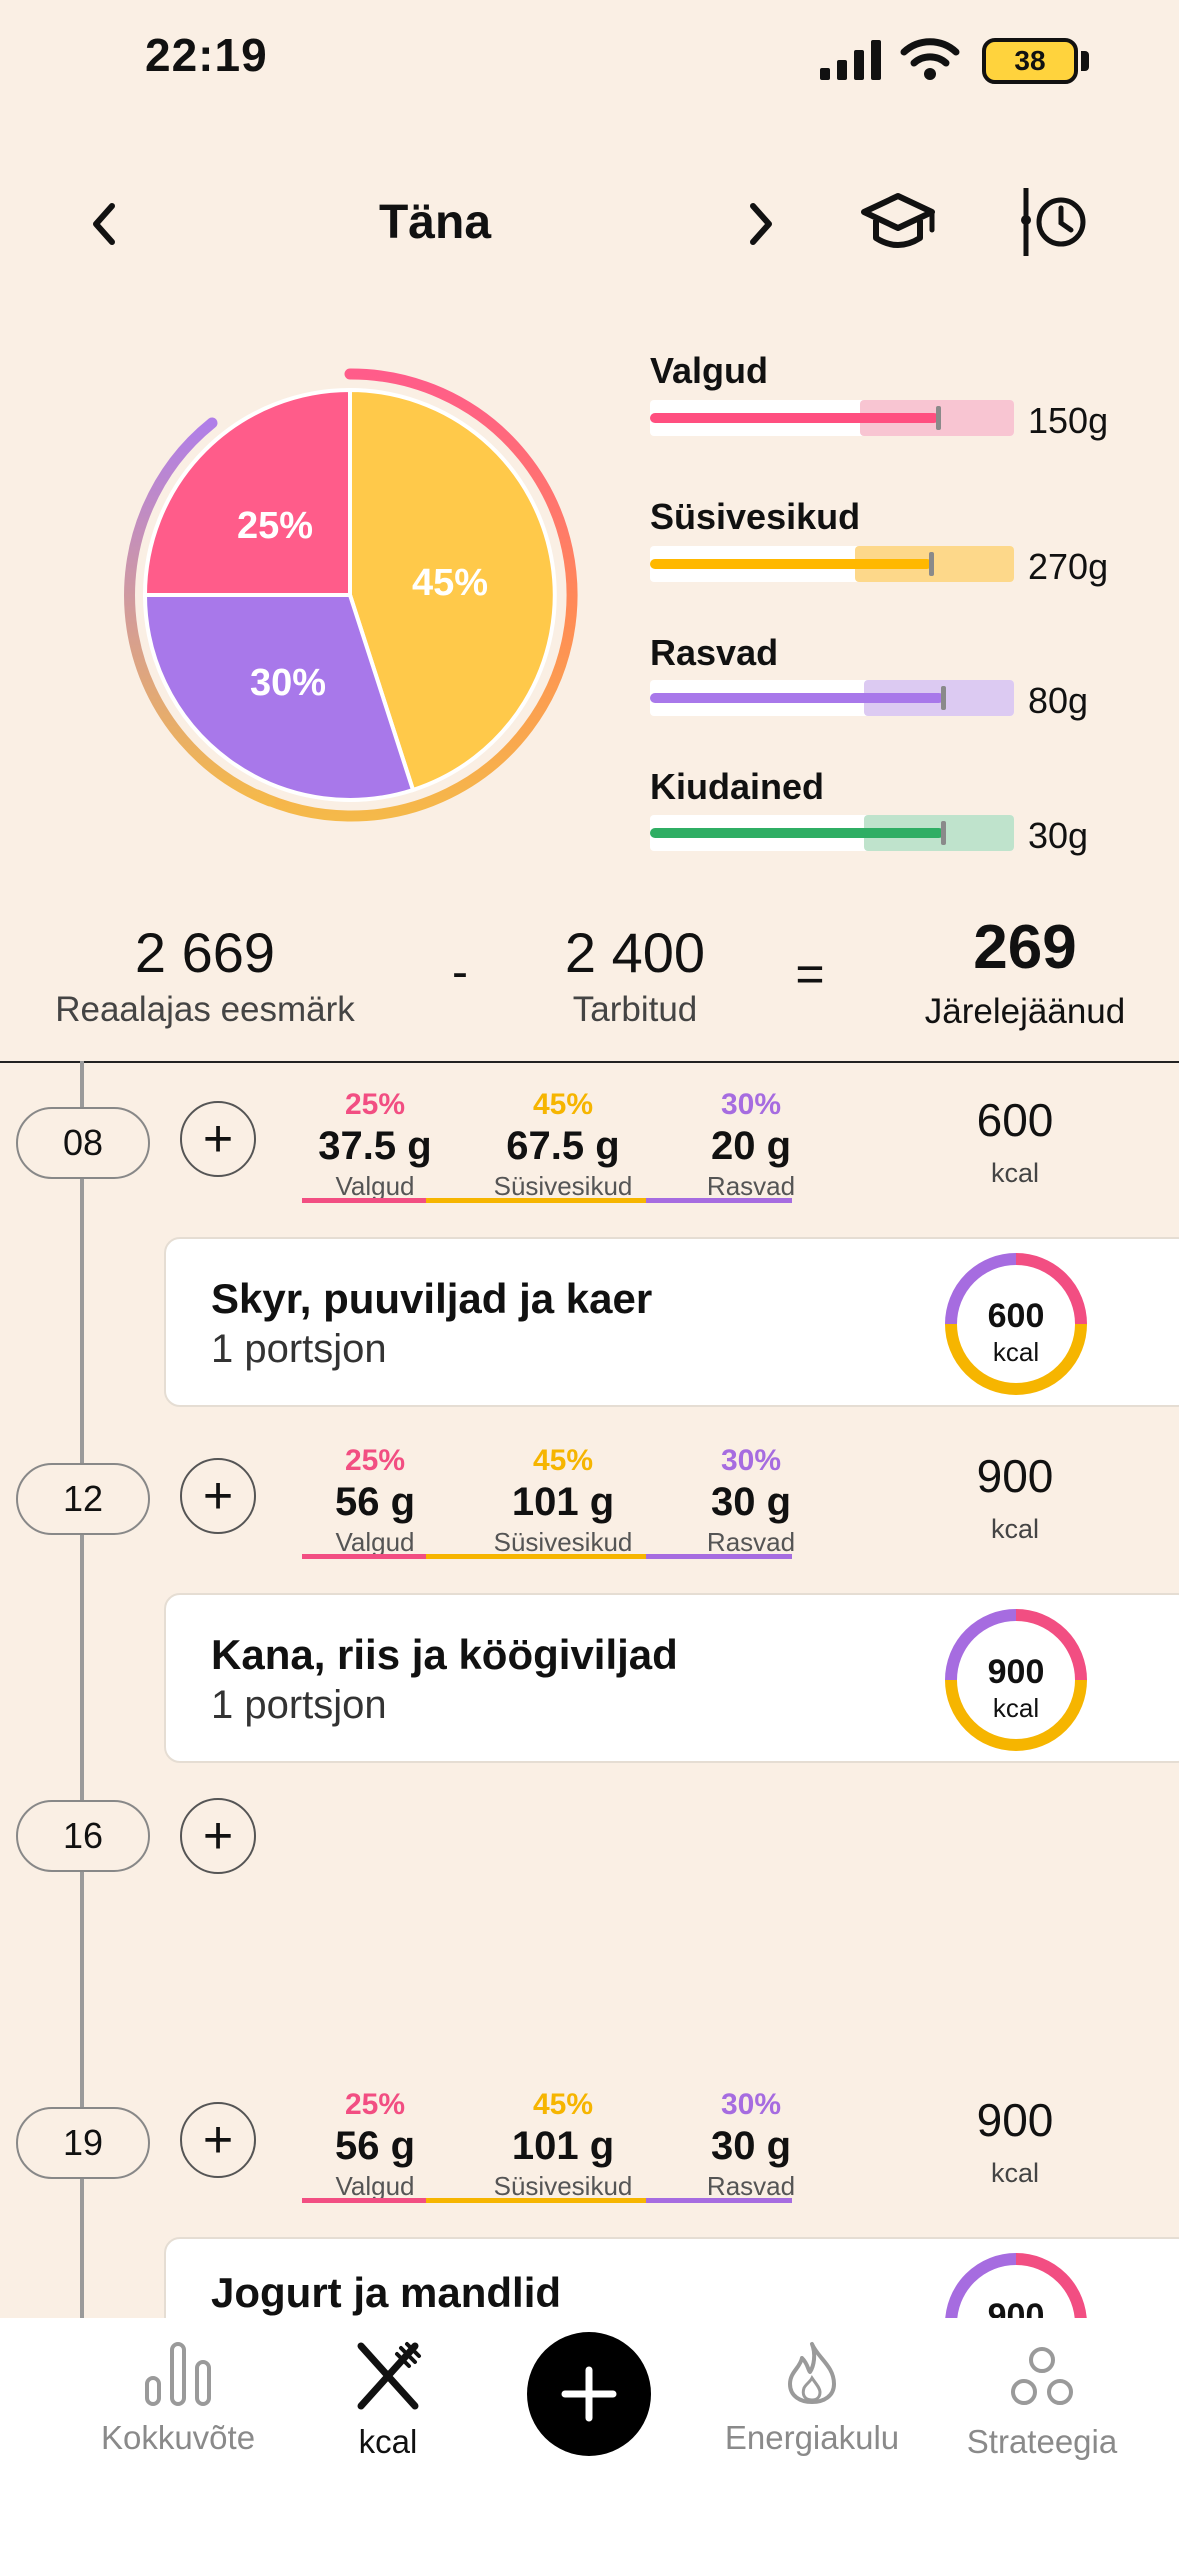 The image size is (1179, 2556). I want to click on timeline-line, so click(82, 1691).